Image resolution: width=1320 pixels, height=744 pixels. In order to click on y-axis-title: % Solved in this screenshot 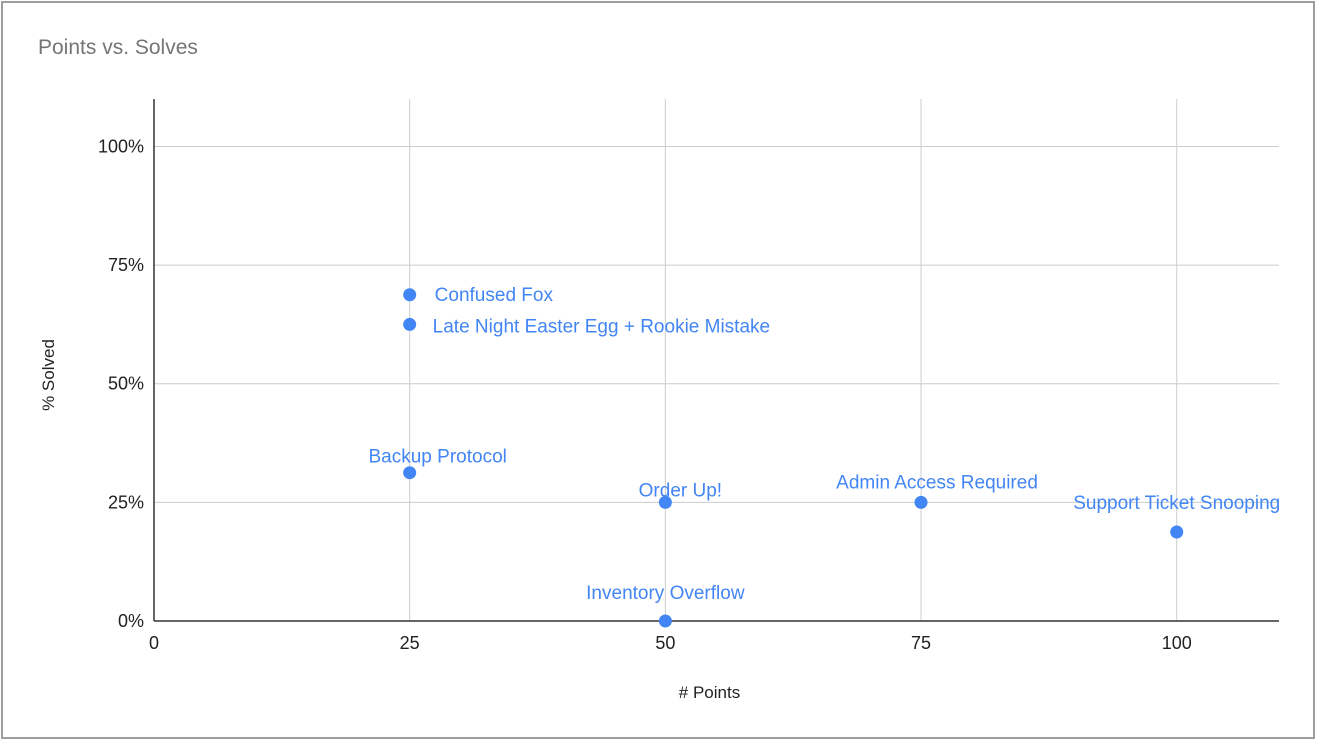, I will do `click(48, 375)`.